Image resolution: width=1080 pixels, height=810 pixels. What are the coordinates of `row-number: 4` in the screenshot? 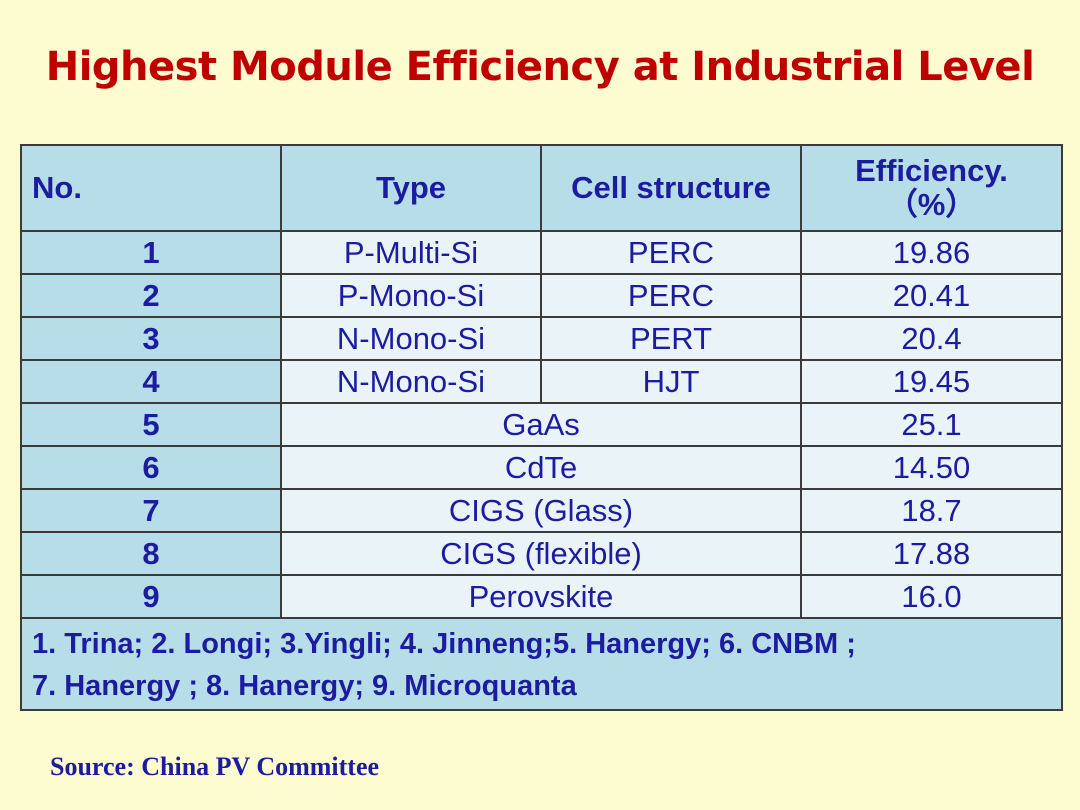 It's located at (151, 381).